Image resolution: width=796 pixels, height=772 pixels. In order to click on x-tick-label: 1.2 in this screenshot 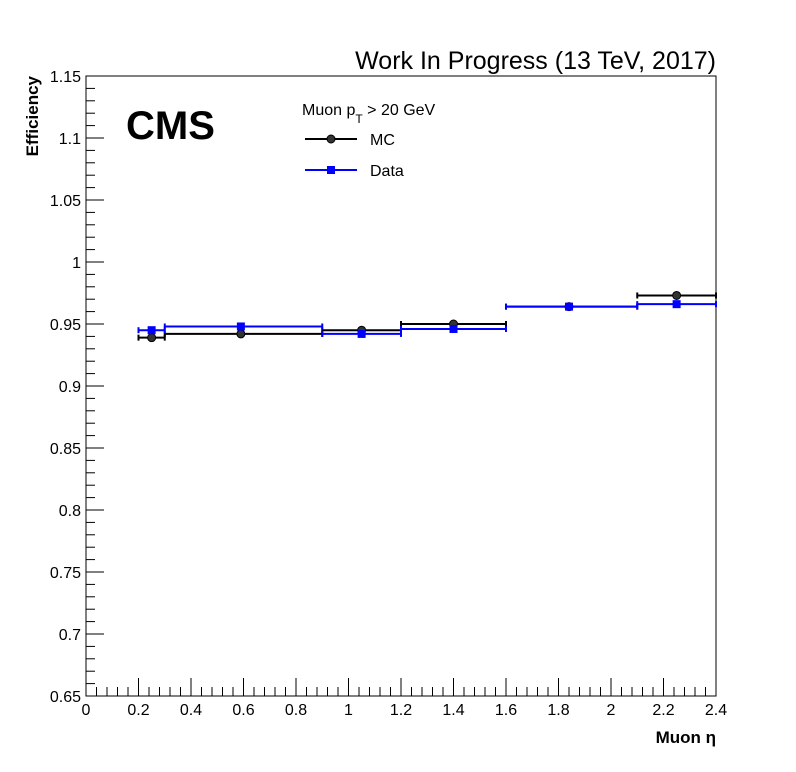, I will do `click(401, 710)`.